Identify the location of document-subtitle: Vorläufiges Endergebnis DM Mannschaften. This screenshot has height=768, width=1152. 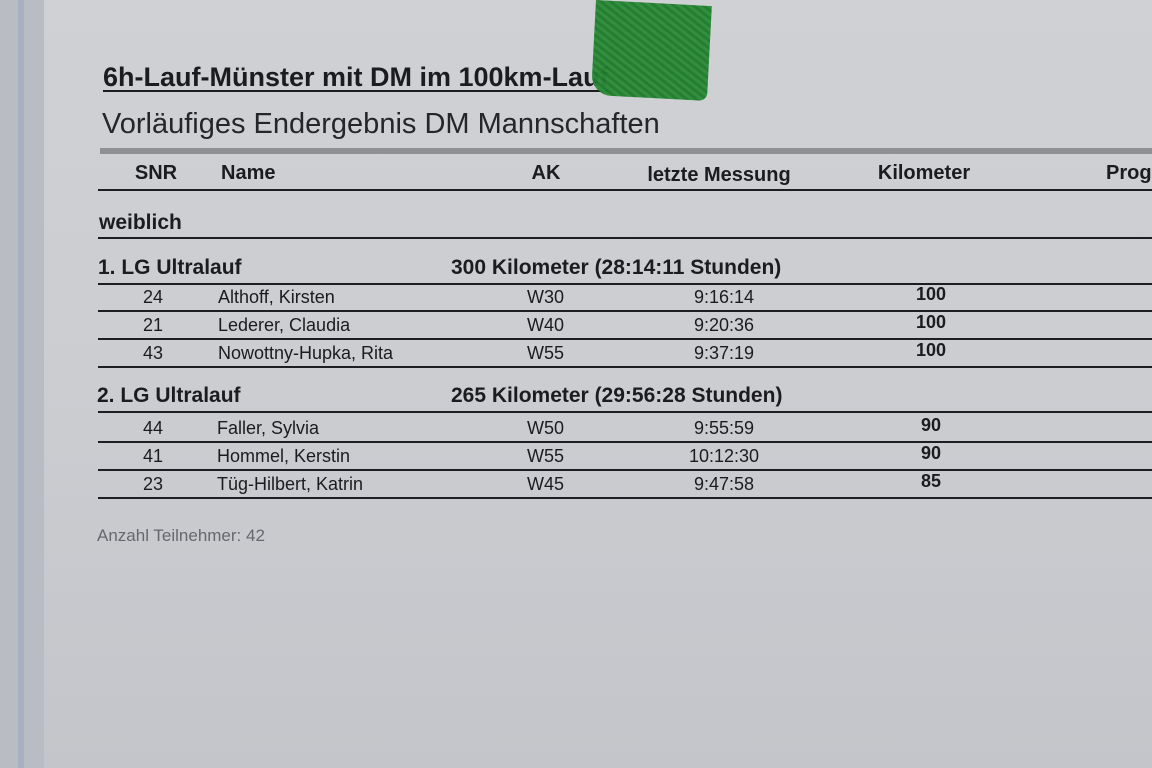
(381, 124).